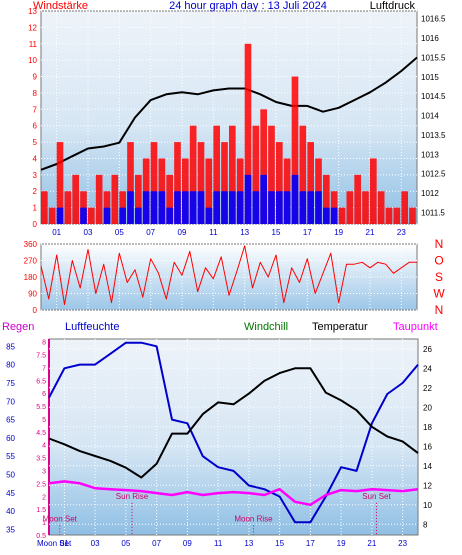 The width and height of the screenshot is (462, 555). Describe the element at coordinates (150, 232) in the screenshot. I see `top-x-tick-label: 07` at that location.